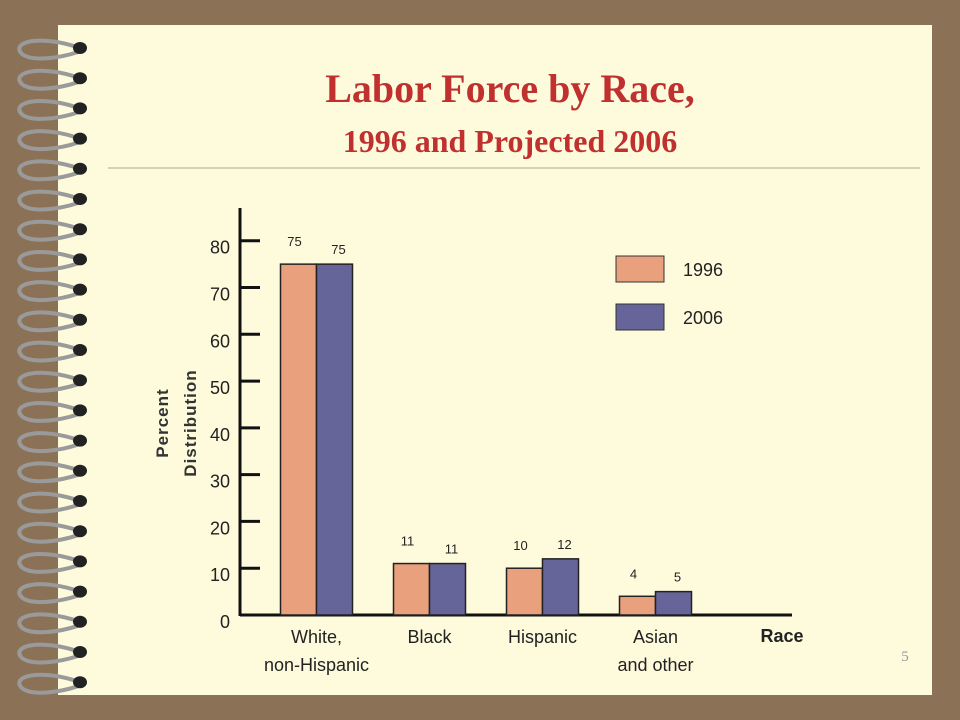 This screenshot has height=720, width=960. I want to click on y-axis-label: Percent Distribution, so click(176, 423).